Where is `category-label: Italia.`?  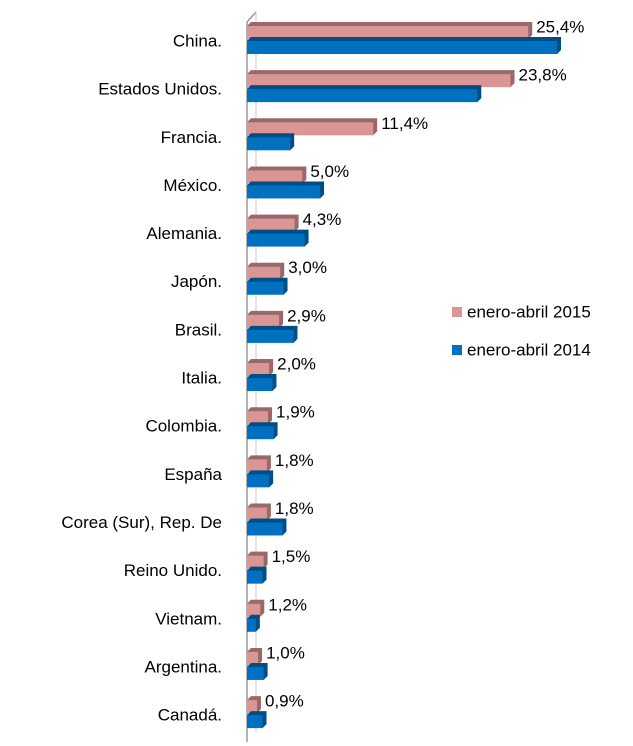
category-label: Italia. is located at coordinates (201, 378).